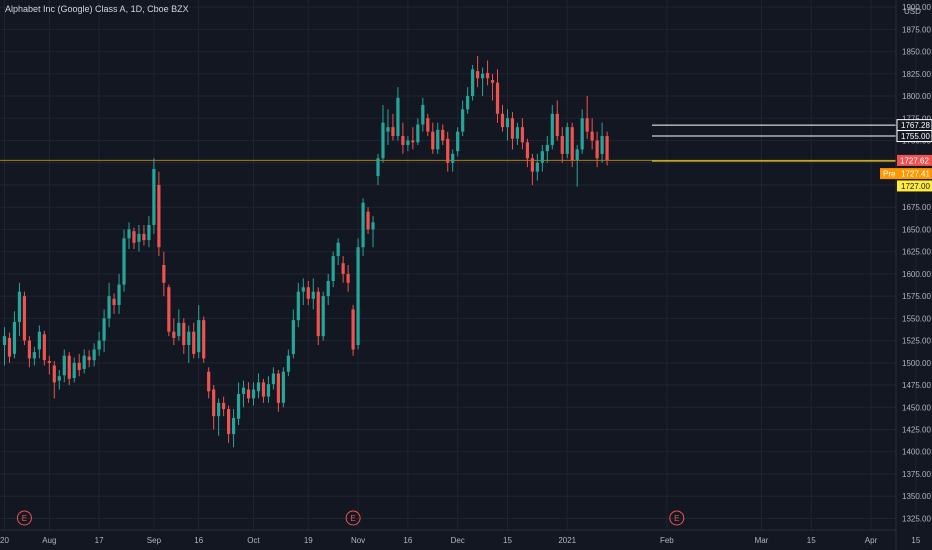 The width and height of the screenshot is (932, 550). Describe the element at coordinates (916, 363) in the screenshot. I see `y-tick-label: 1500.00` at that location.